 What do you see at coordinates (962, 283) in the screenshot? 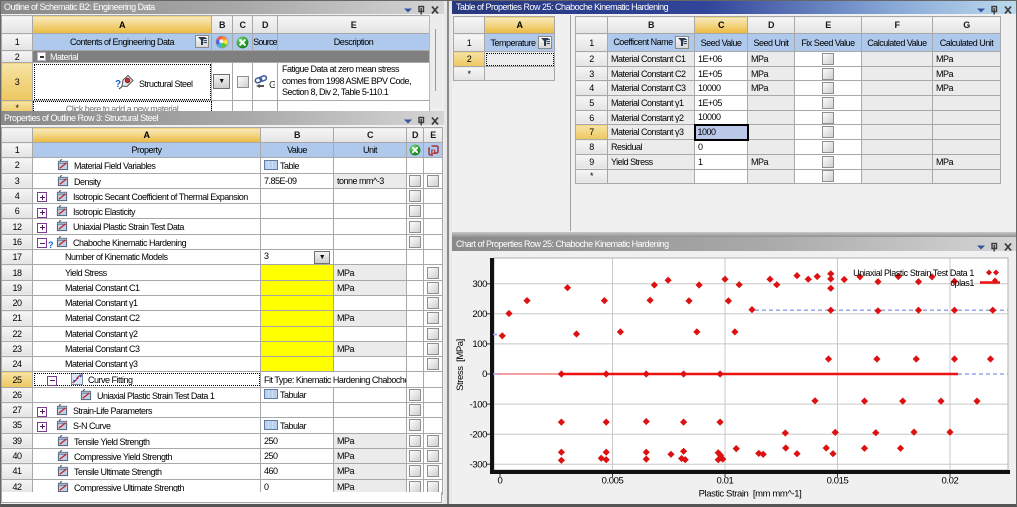
I see `svg-text: cplas1` at bounding box center [962, 283].